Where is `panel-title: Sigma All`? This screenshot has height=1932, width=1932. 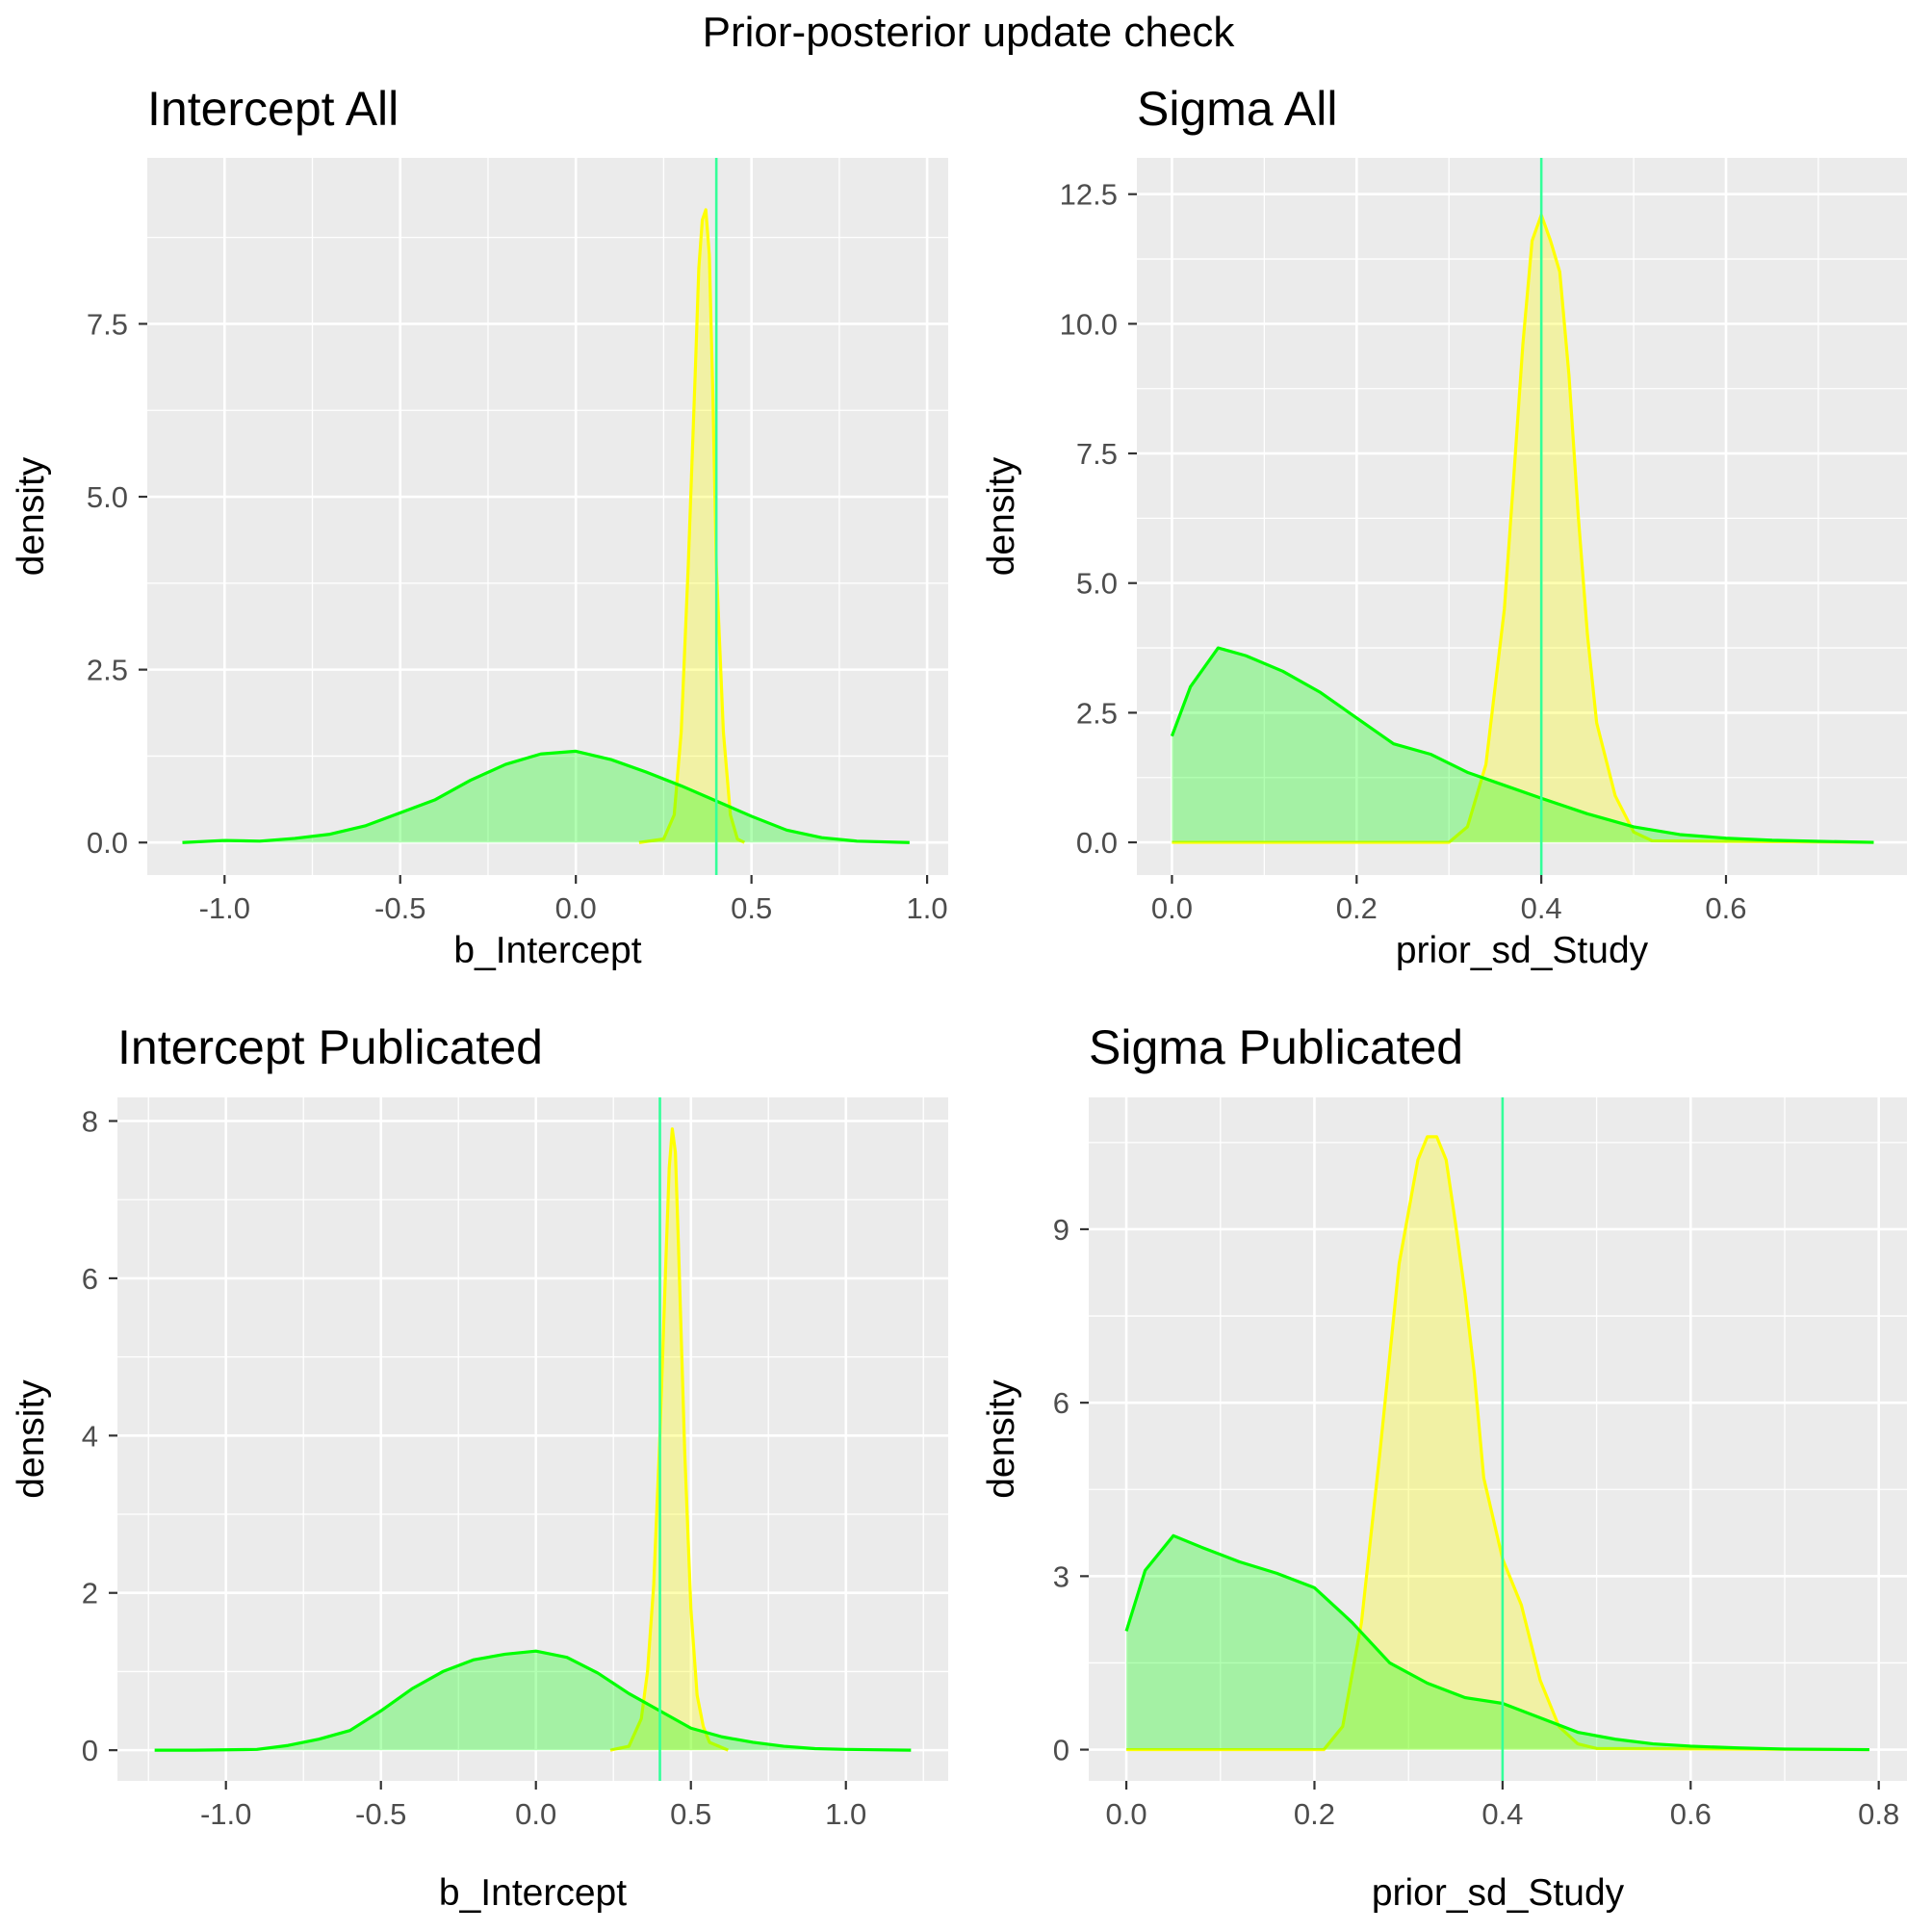 panel-title: Sigma All is located at coordinates (1237, 109).